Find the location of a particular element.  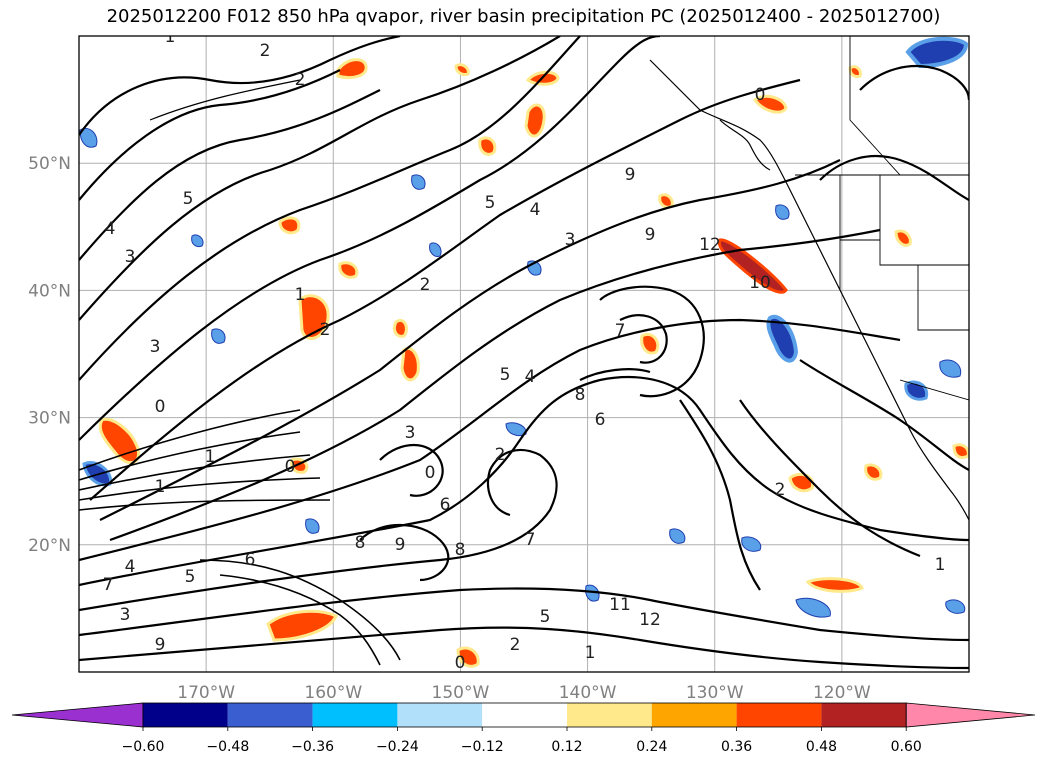

lon-tick-label: 130°W is located at coordinates (715, 693).